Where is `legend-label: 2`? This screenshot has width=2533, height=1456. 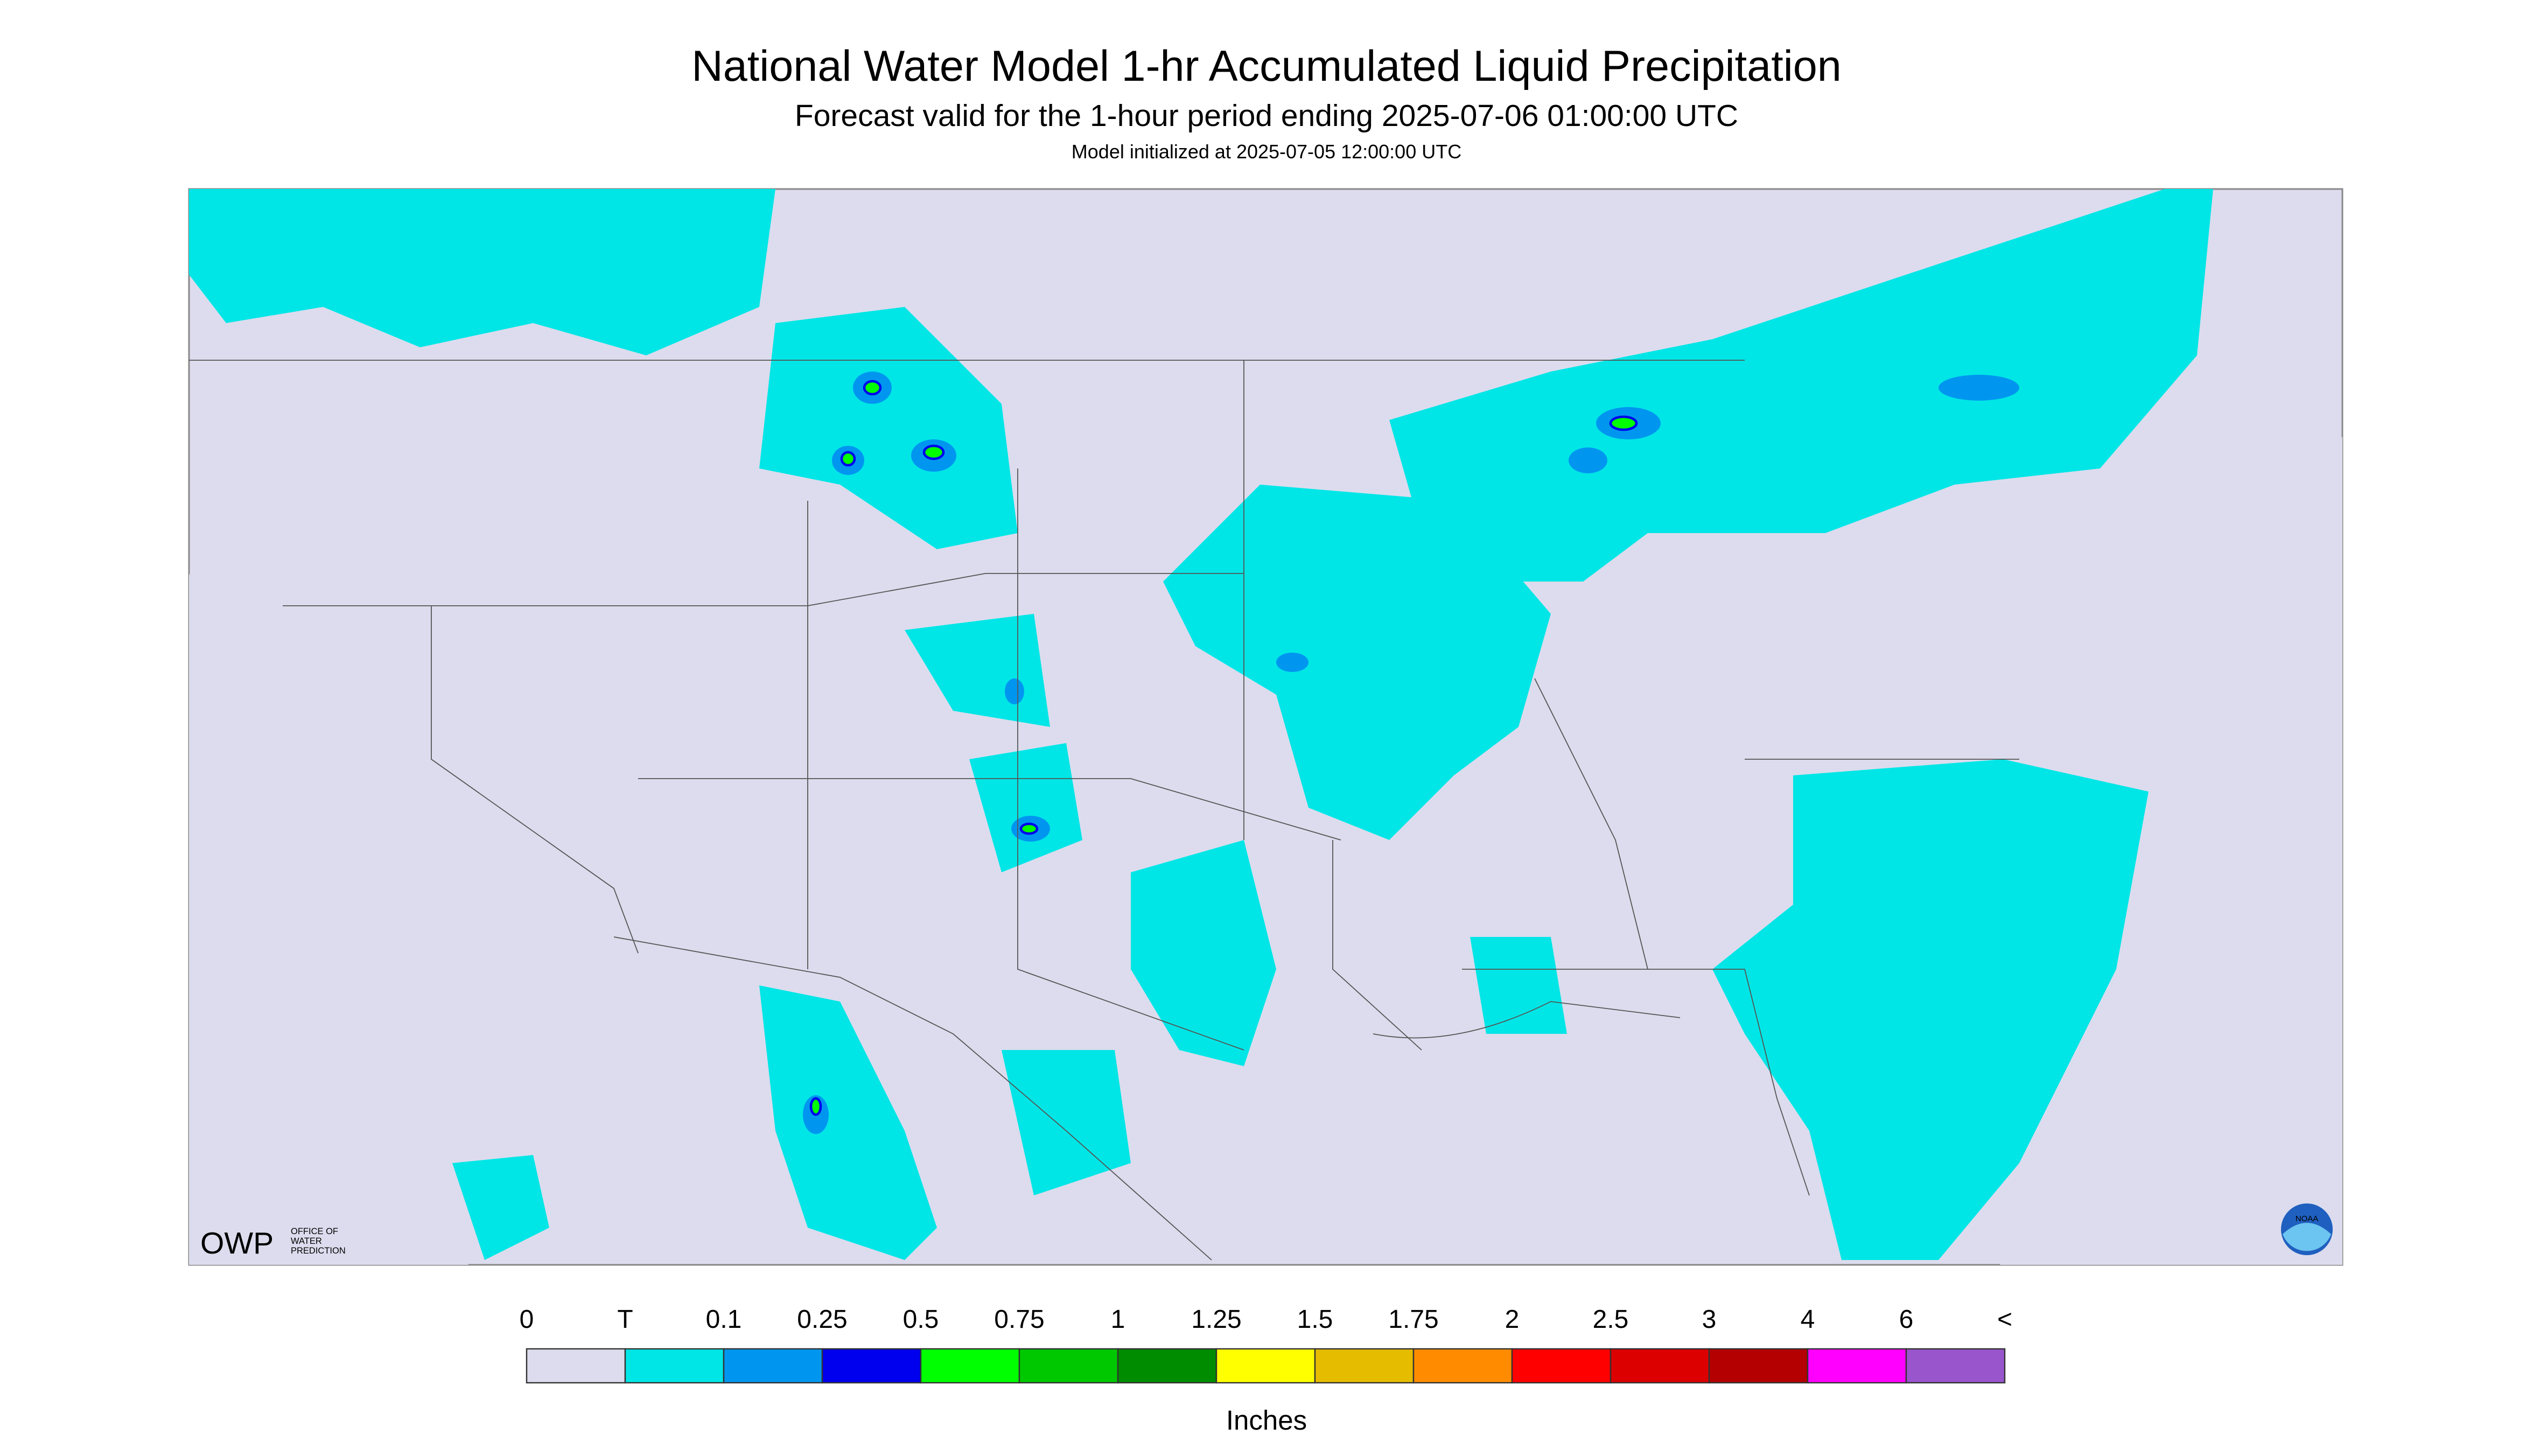 legend-label: 2 is located at coordinates (1513, 1319).